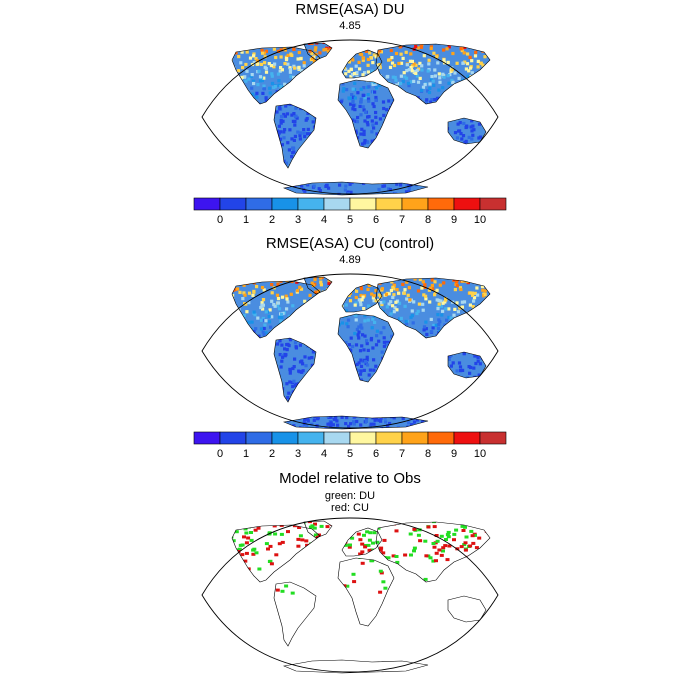 The height and width of the screenshot is (700, 700). I want to click on panel1-map, so click(350, 117).